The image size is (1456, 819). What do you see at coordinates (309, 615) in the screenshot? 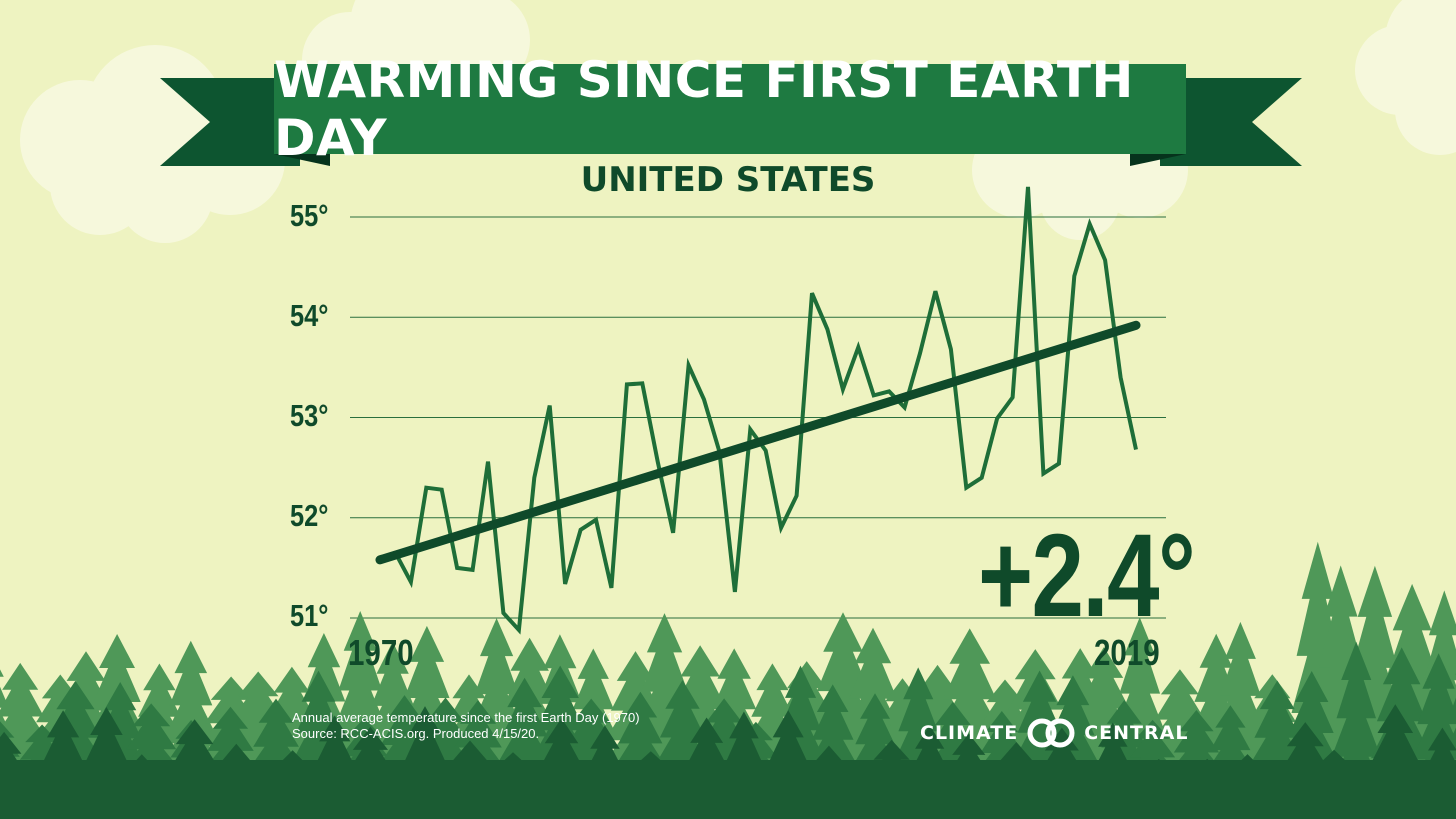
I see `y-tick-label-51: 51°` at bounding box center [309, 615].